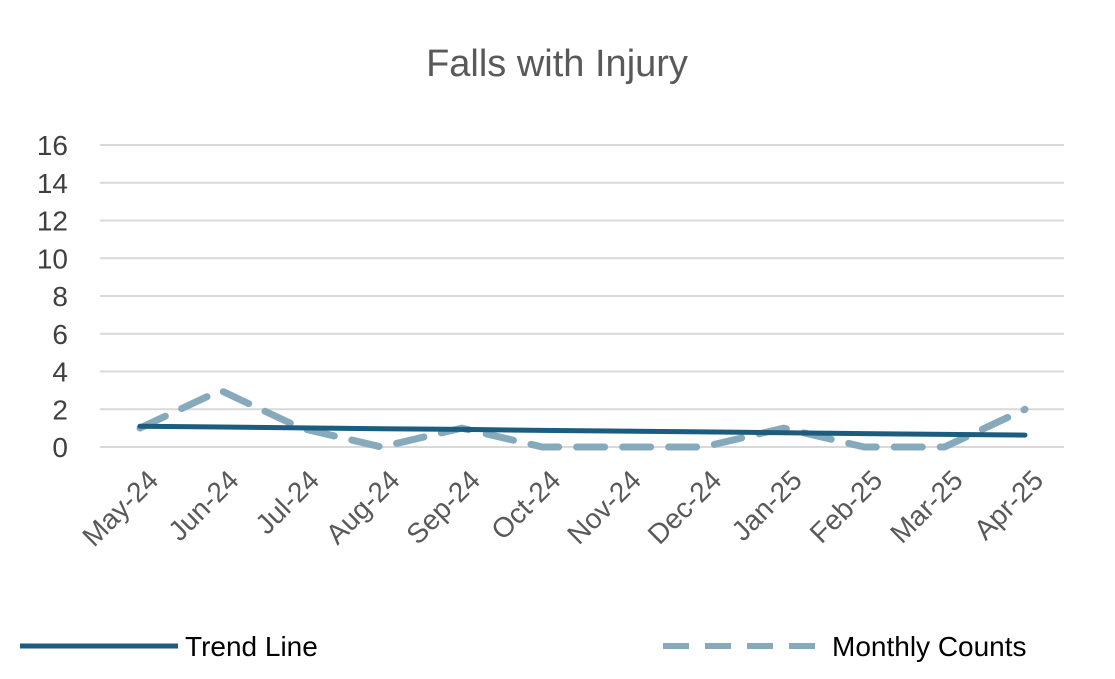  I want to click on series-line-monthly-counts, so click(582, 418).